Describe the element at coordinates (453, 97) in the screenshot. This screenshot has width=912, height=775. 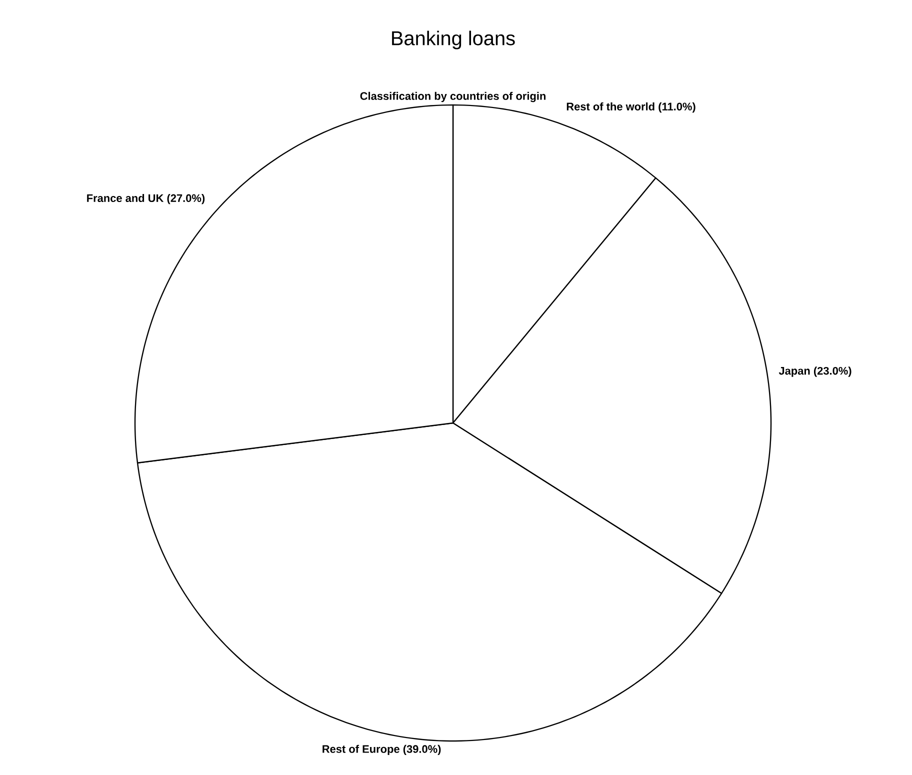
I see `chart-subtitle: Classification by countries of origin` at that location.